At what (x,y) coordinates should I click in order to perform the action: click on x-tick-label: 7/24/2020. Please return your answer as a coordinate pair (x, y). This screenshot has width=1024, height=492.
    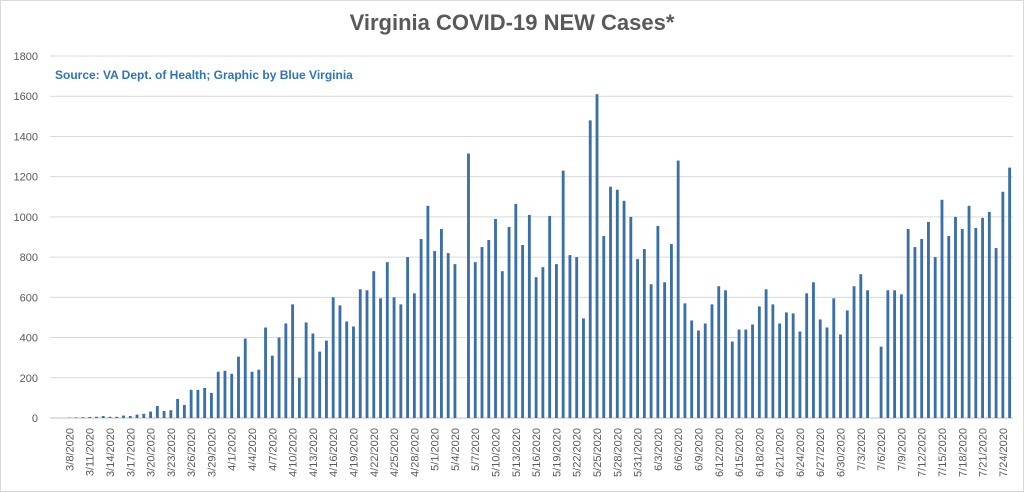
    Looking at the image, I should click on (1004, 452).